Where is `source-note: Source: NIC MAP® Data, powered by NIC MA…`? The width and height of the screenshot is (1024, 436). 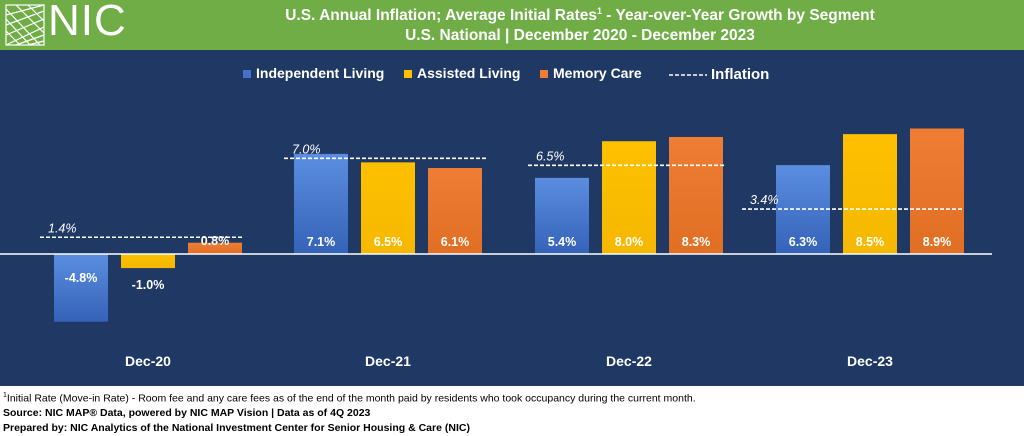 source-note: Source: NIC MAP® Data, powered by NIC MA… is located at coordinates (187, 413).